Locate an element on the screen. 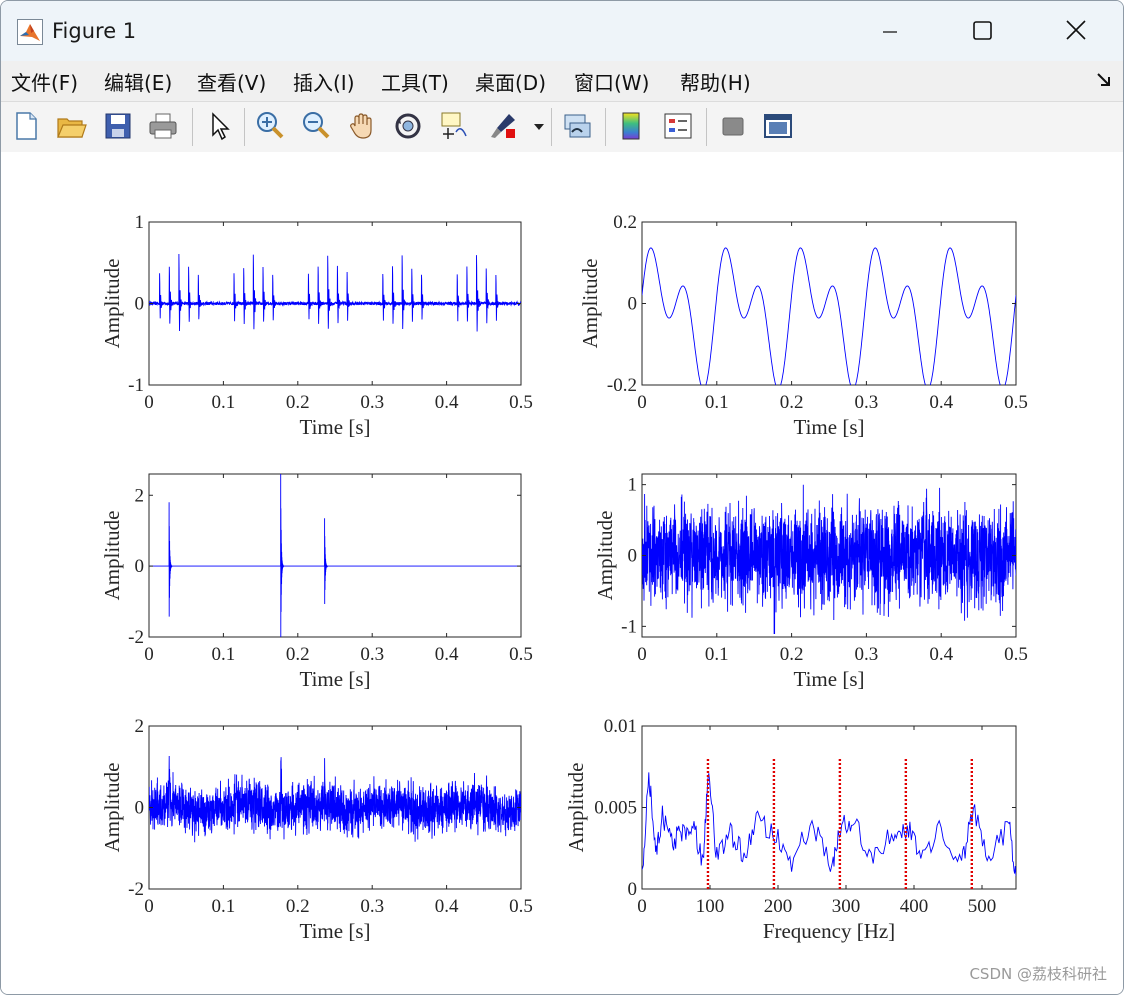 This screenshot has height=995, width=1124. menu-help: 帮助(H) is located at coordinates (715, 83).